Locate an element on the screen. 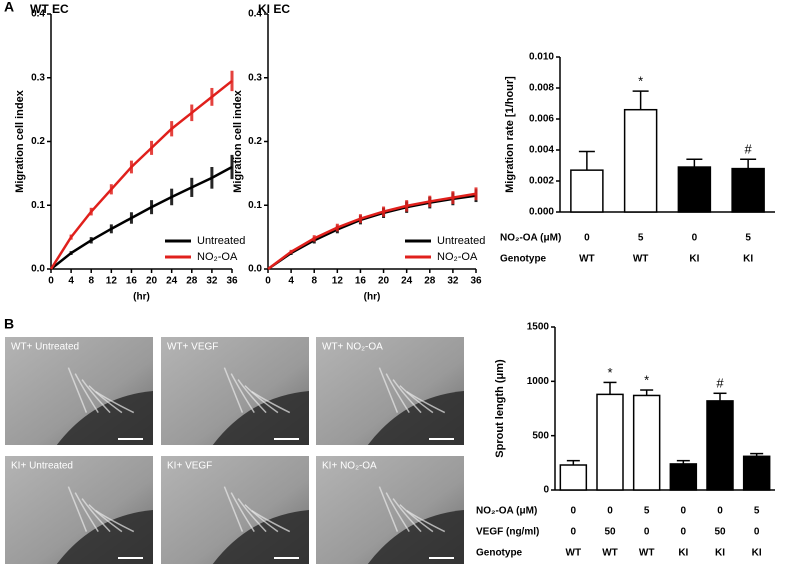  y-tick-label: 0.010 is located at coordinates (541, 57).